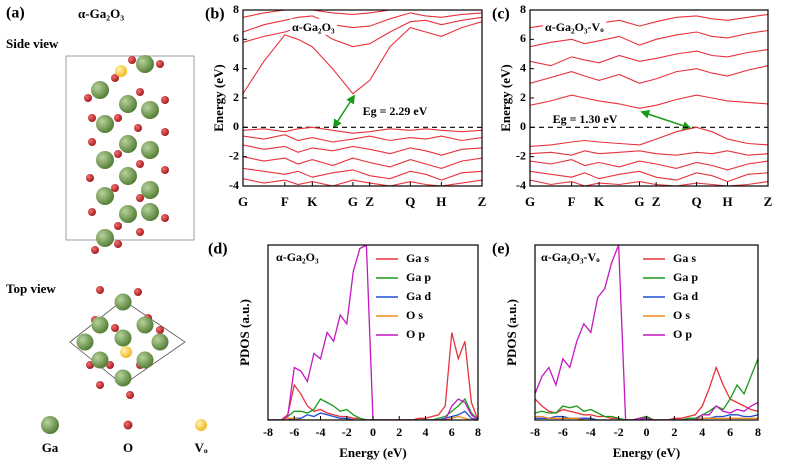  What do you see at coordinates (313, 27) in the screenshot?
I see `inset-title: α-Ga₂O₃` at bounding box center [313, 27].